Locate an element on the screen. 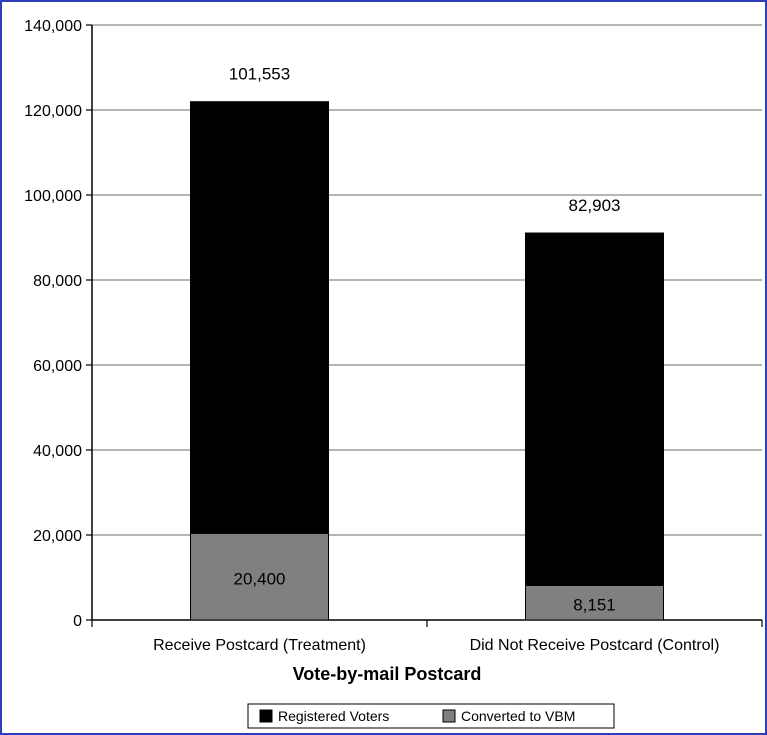  y-tick-label: 60,000 is located at coordinates (57, 366).